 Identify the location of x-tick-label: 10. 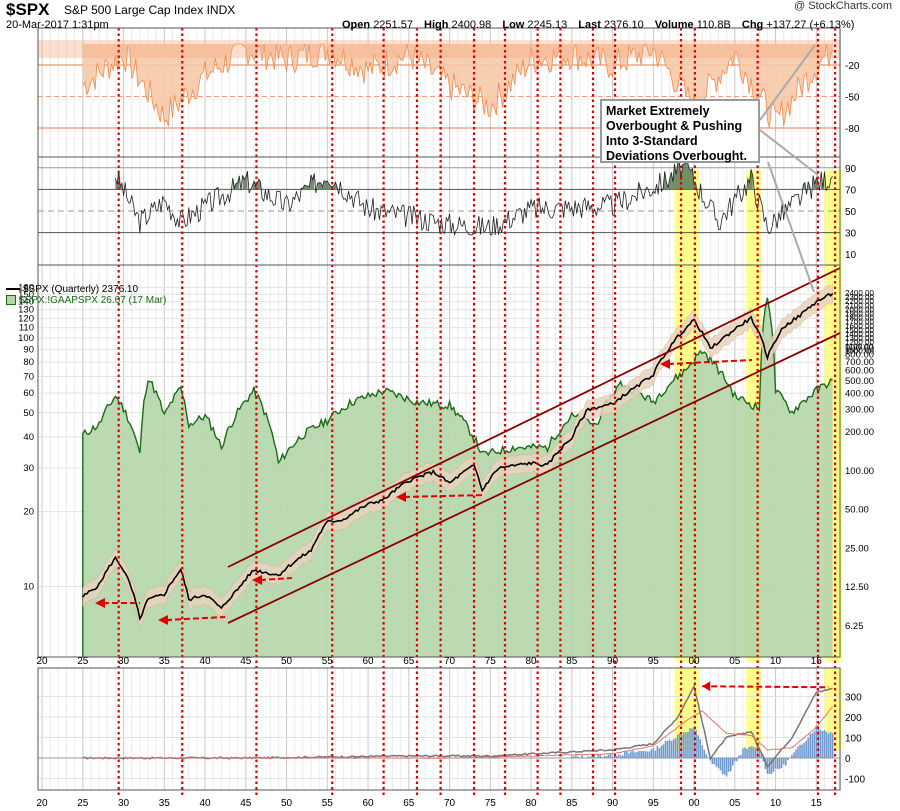
(776, 661).